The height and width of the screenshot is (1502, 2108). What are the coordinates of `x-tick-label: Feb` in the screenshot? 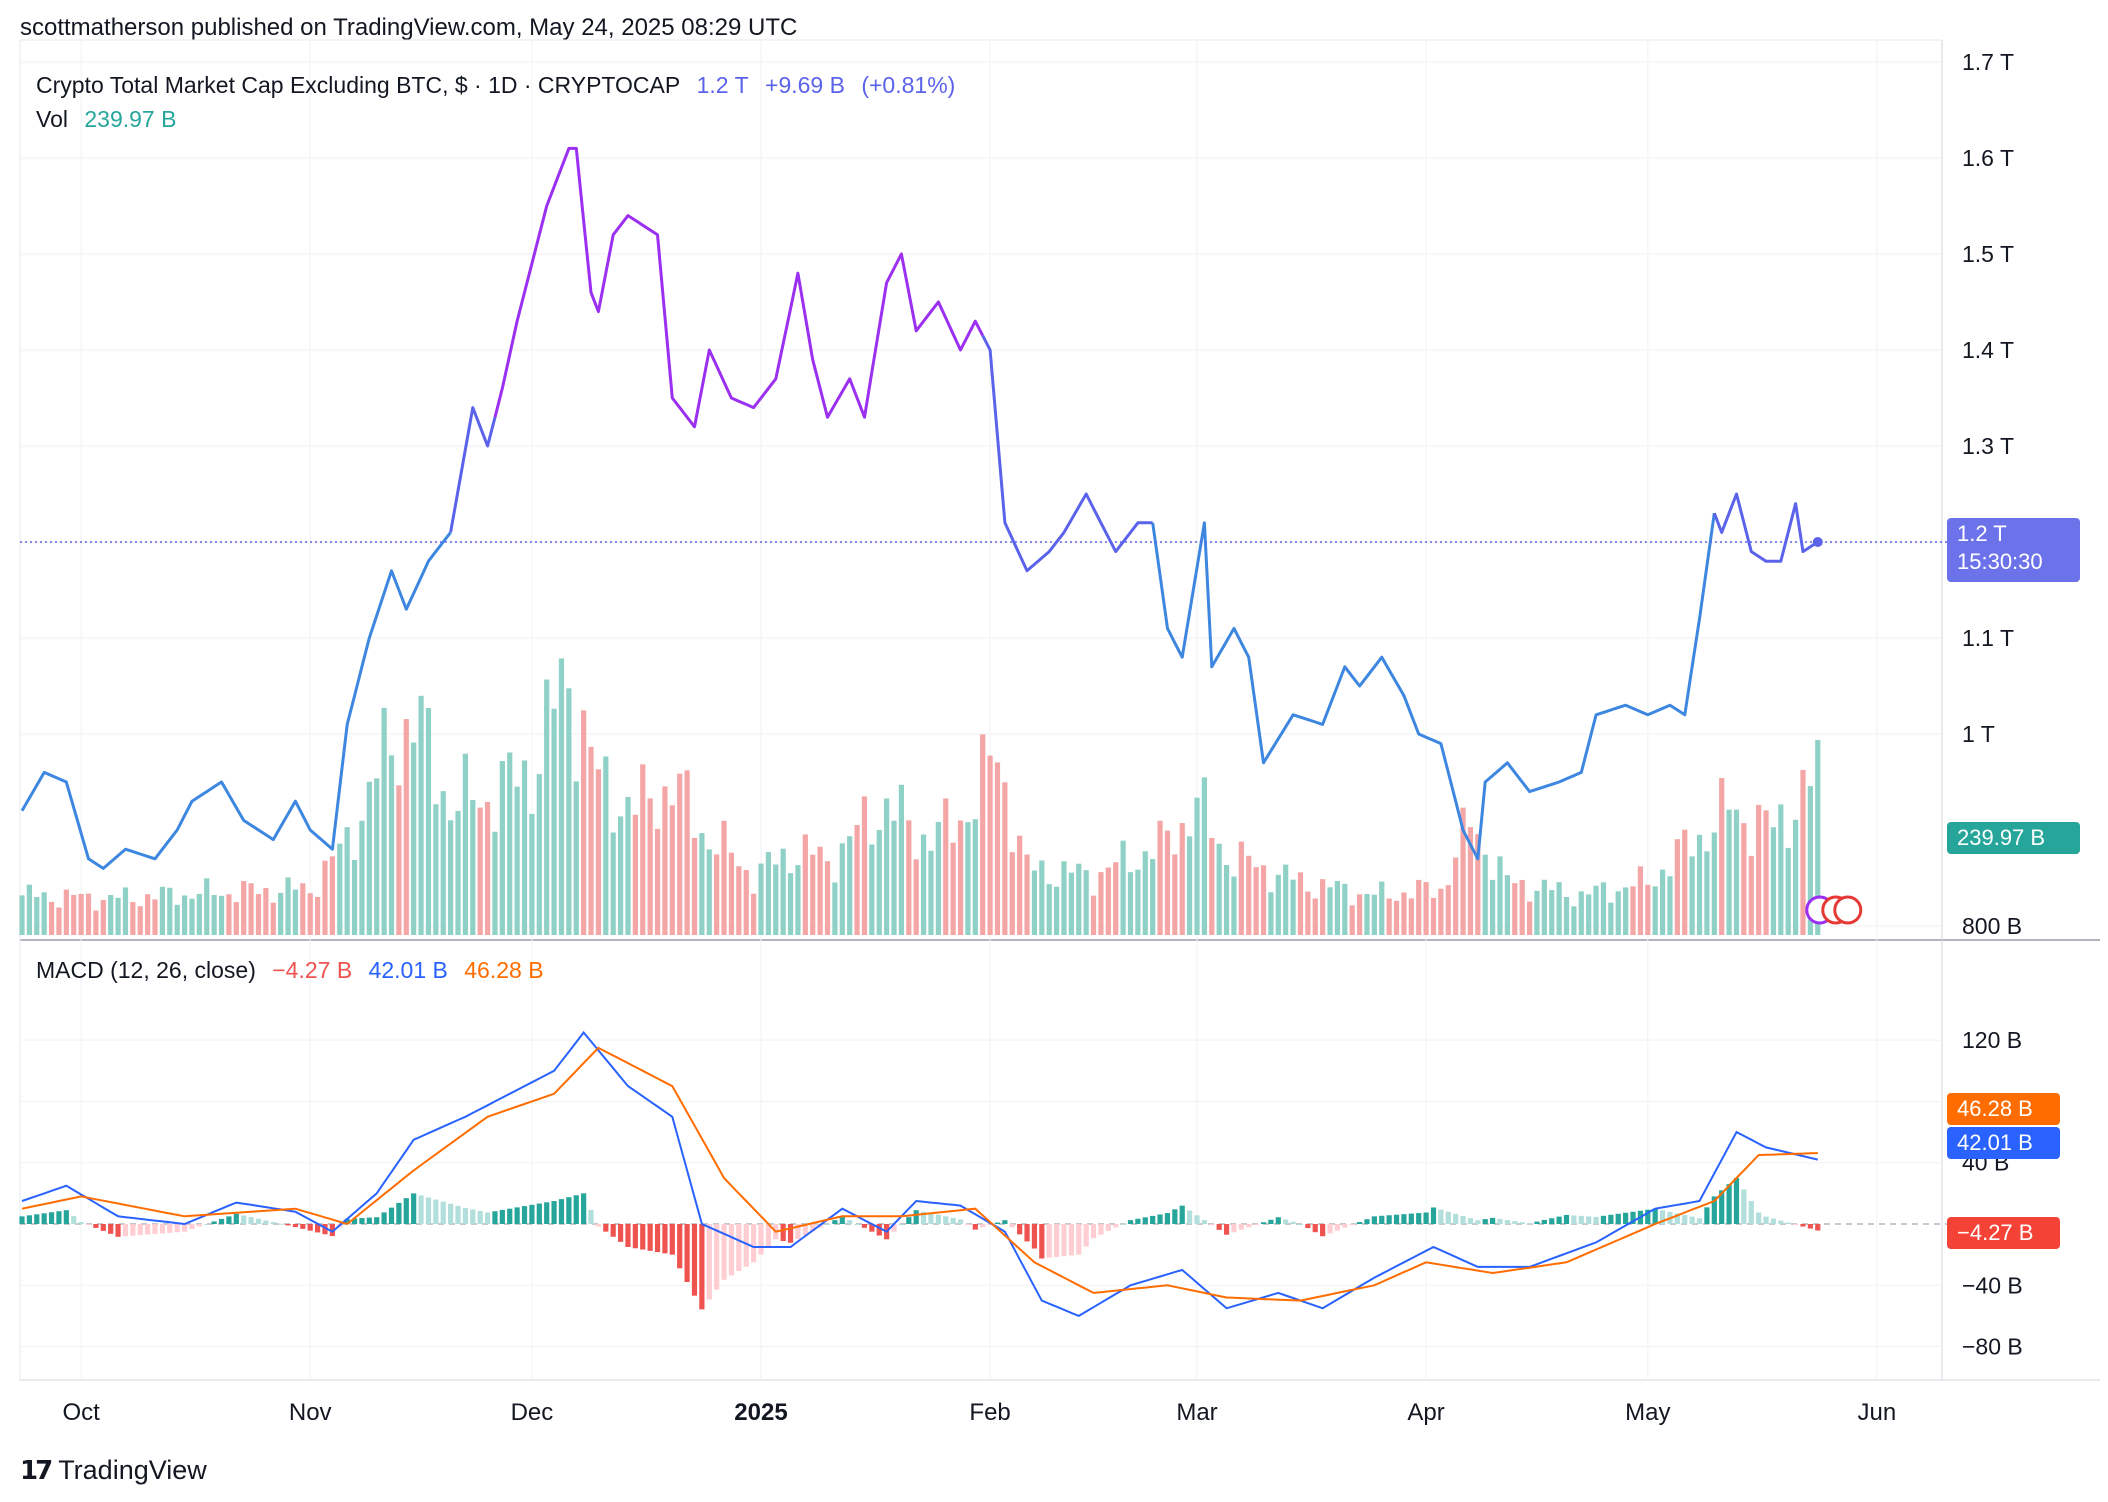 It's located at (989, 1412).